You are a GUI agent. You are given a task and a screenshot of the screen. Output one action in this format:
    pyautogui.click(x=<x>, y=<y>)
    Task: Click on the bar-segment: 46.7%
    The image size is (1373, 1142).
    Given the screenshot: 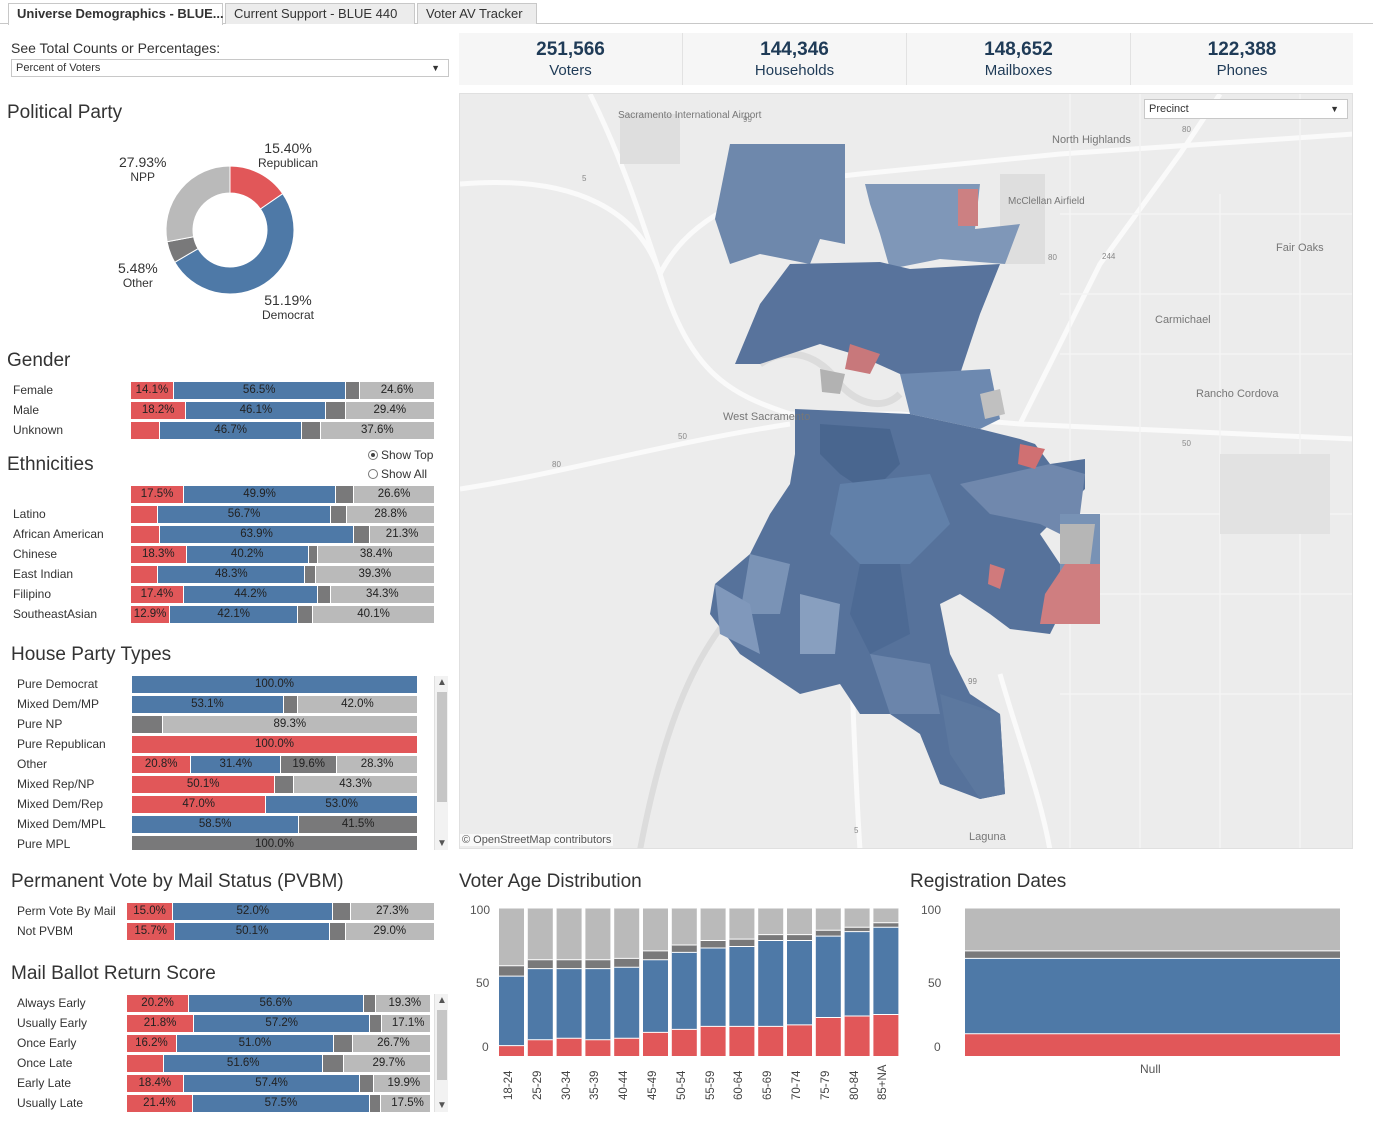 What is the action you would take?
    pyautogui.click(x=231, y=430)
    